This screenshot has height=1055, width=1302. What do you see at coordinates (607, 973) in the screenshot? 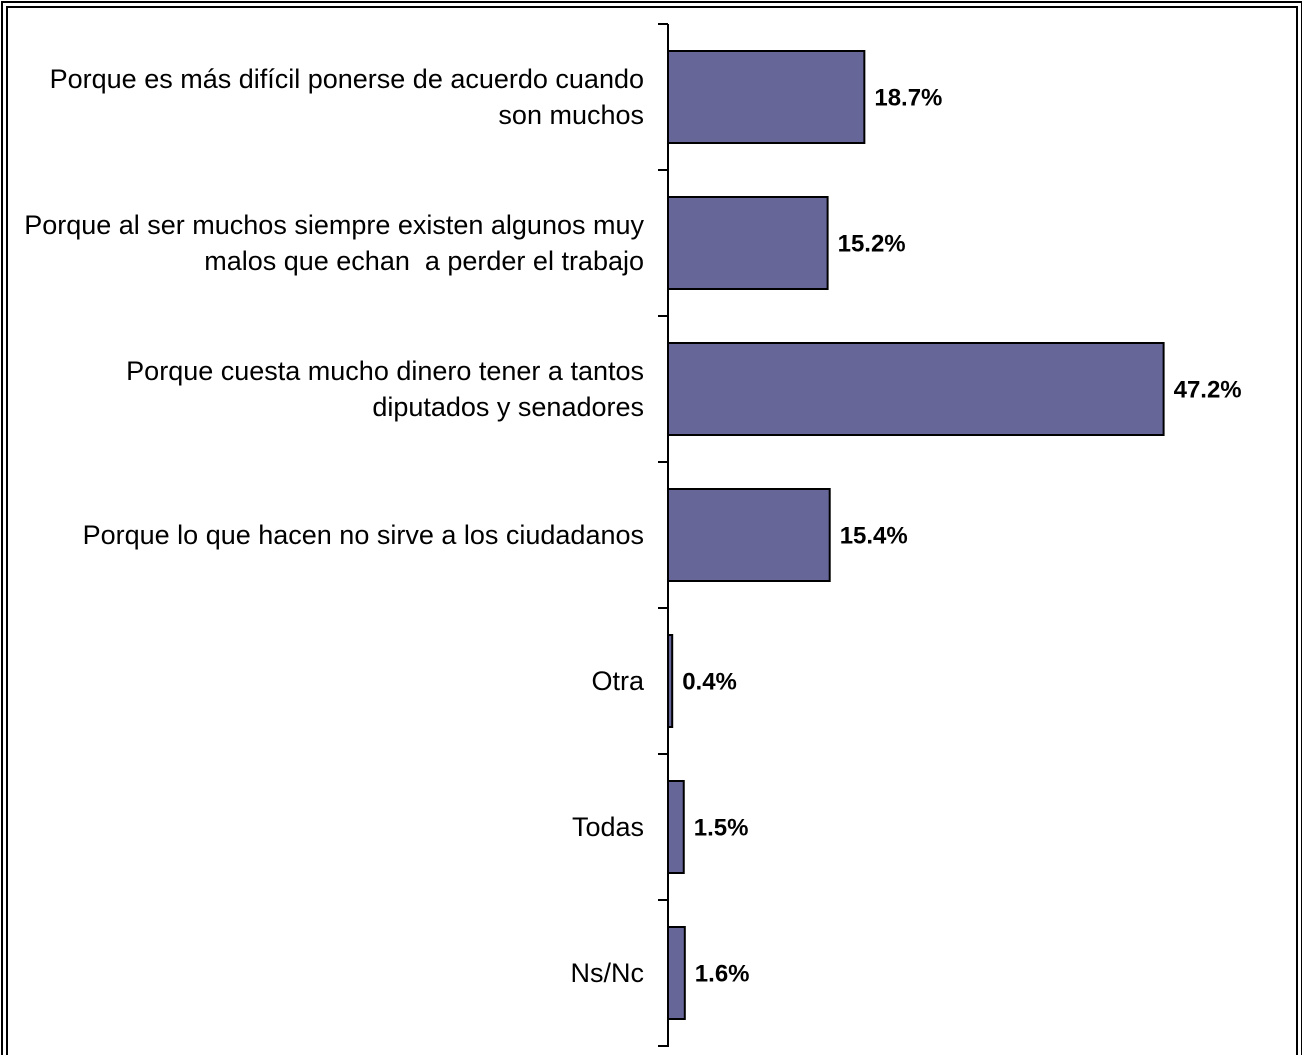
I see `category-label: Ns/Nc` at bounding box center [607, 973].